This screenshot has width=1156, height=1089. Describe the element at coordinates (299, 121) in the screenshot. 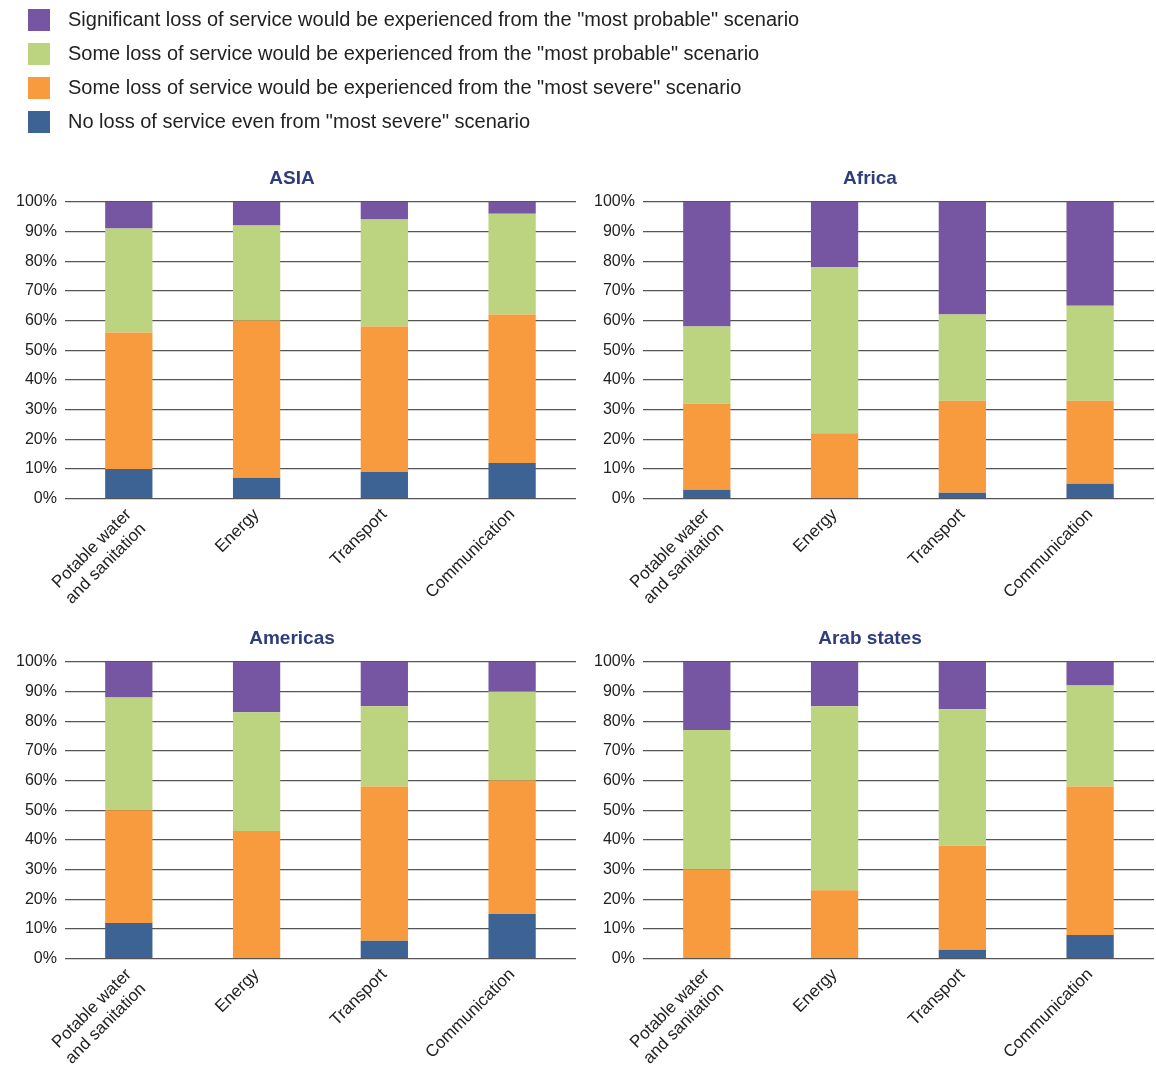

I see `legend-label: No loss of service even from "most severe" scenario` at that location.